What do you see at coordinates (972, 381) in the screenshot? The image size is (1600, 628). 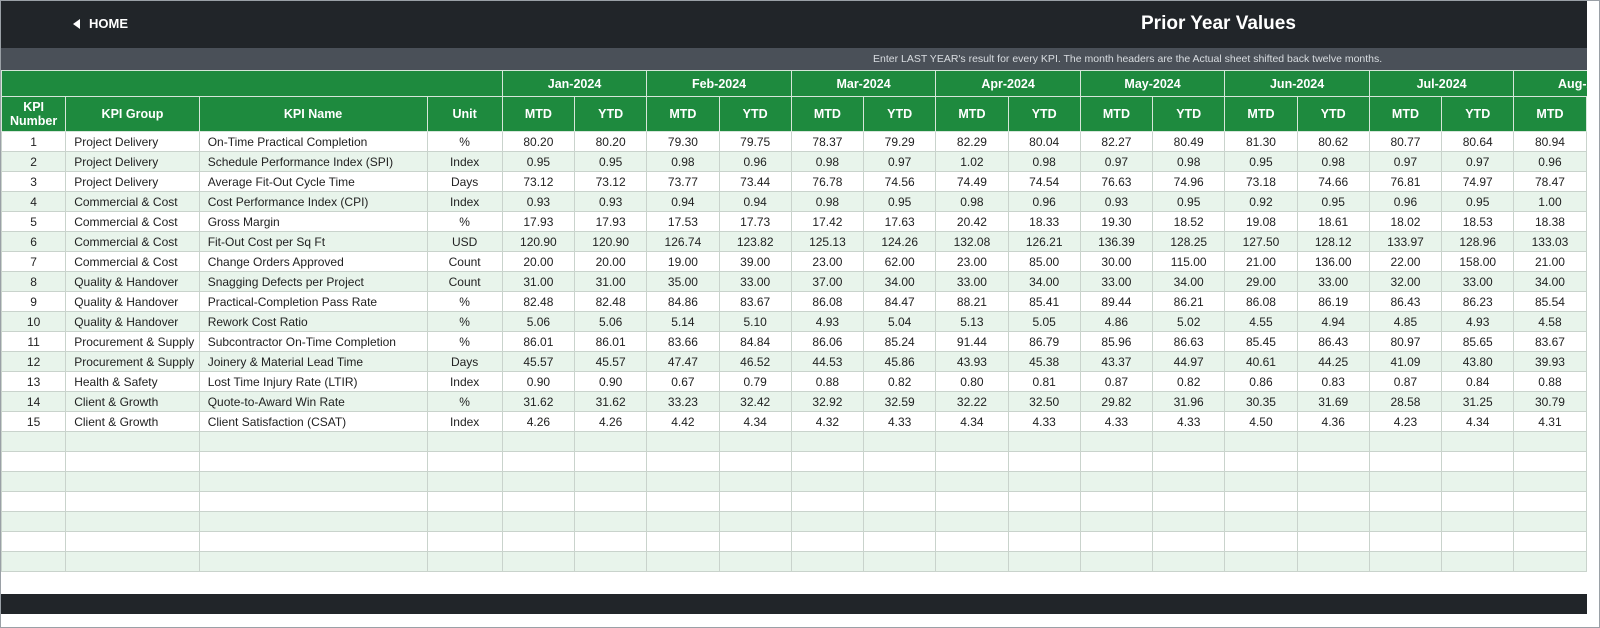 I see `cell: 0.80` at bounding box center [972, 381].